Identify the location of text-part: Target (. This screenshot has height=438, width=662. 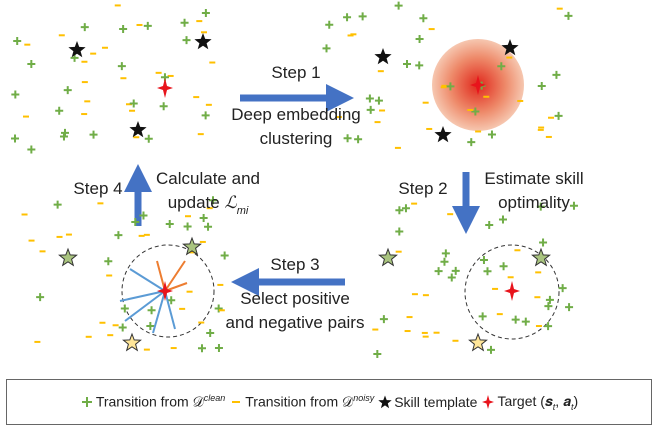
(521, 400).